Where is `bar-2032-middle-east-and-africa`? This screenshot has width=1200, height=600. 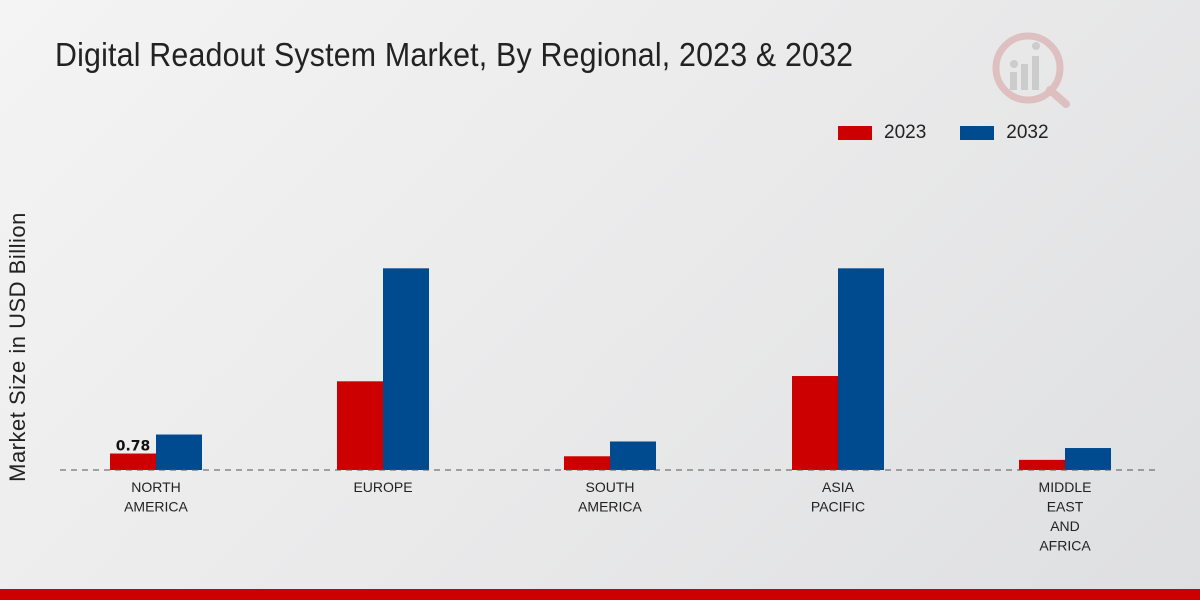 bar-2032-middle-east-and-africa is located at coordinates (1088, 459).